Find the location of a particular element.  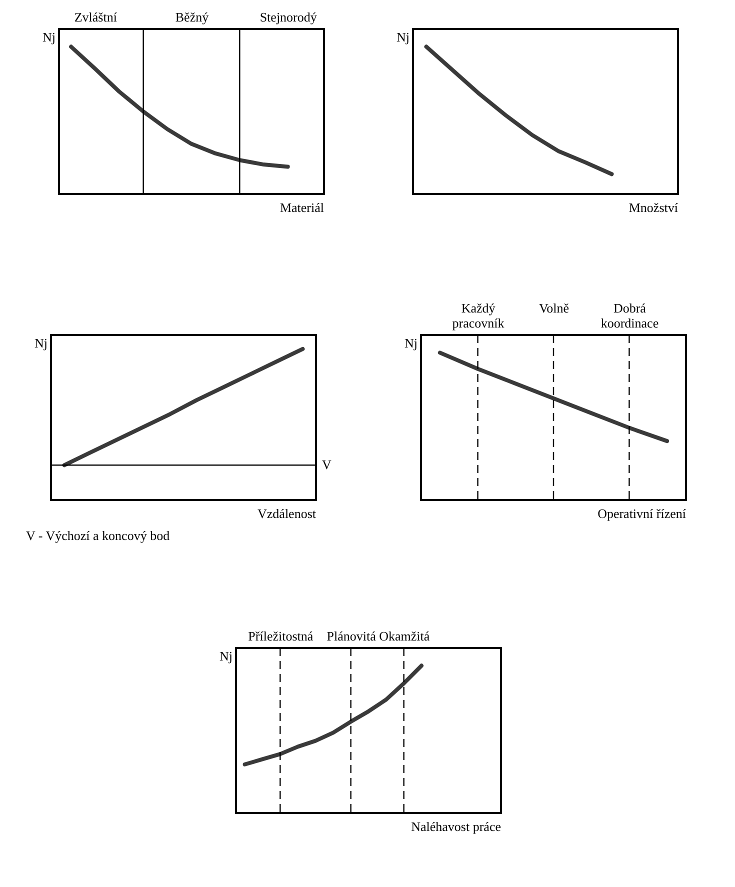

x-tick-label: Zvláštní is located at coordinates (96, 17).